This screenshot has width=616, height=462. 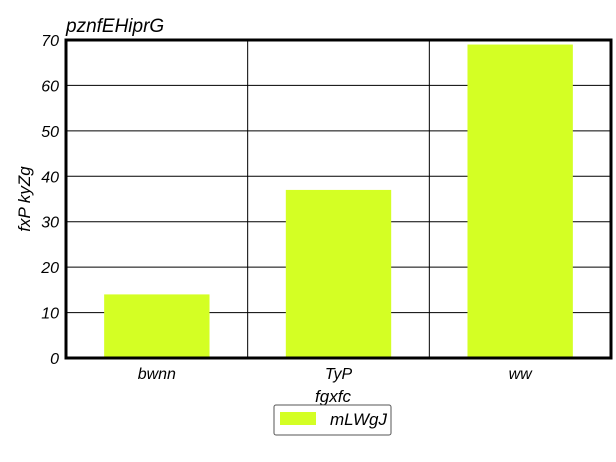 I want to click on y-tick-label: 60, so click(x=50, y=86).